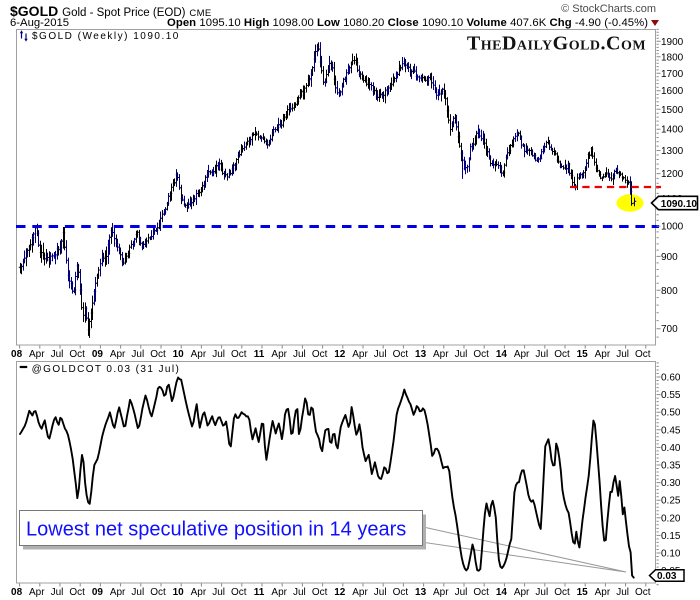 The height and width of the screenshot is (600, 700). Describe the element at coordinates (671, 536) in the screenshot. I see `svg-text: 0.15` at that location.